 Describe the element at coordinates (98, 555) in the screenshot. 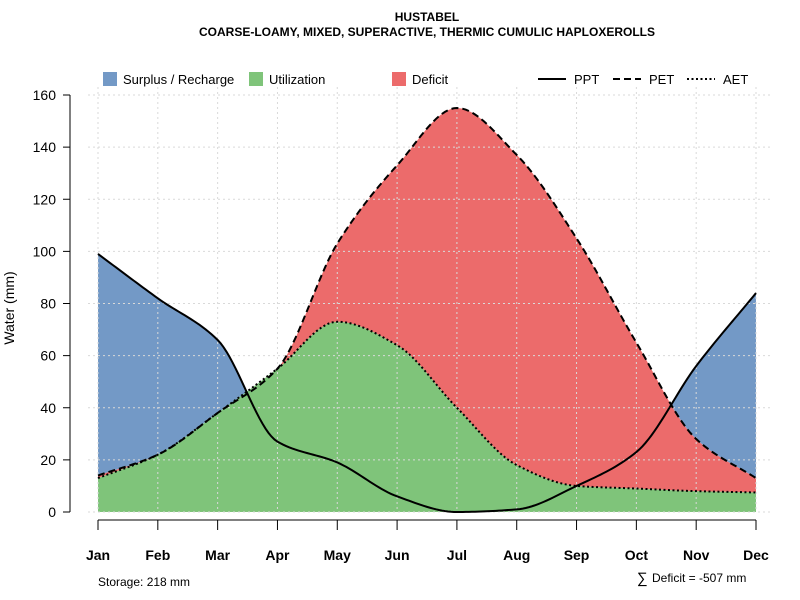

I see `x-tick-label: Jan` at that location.